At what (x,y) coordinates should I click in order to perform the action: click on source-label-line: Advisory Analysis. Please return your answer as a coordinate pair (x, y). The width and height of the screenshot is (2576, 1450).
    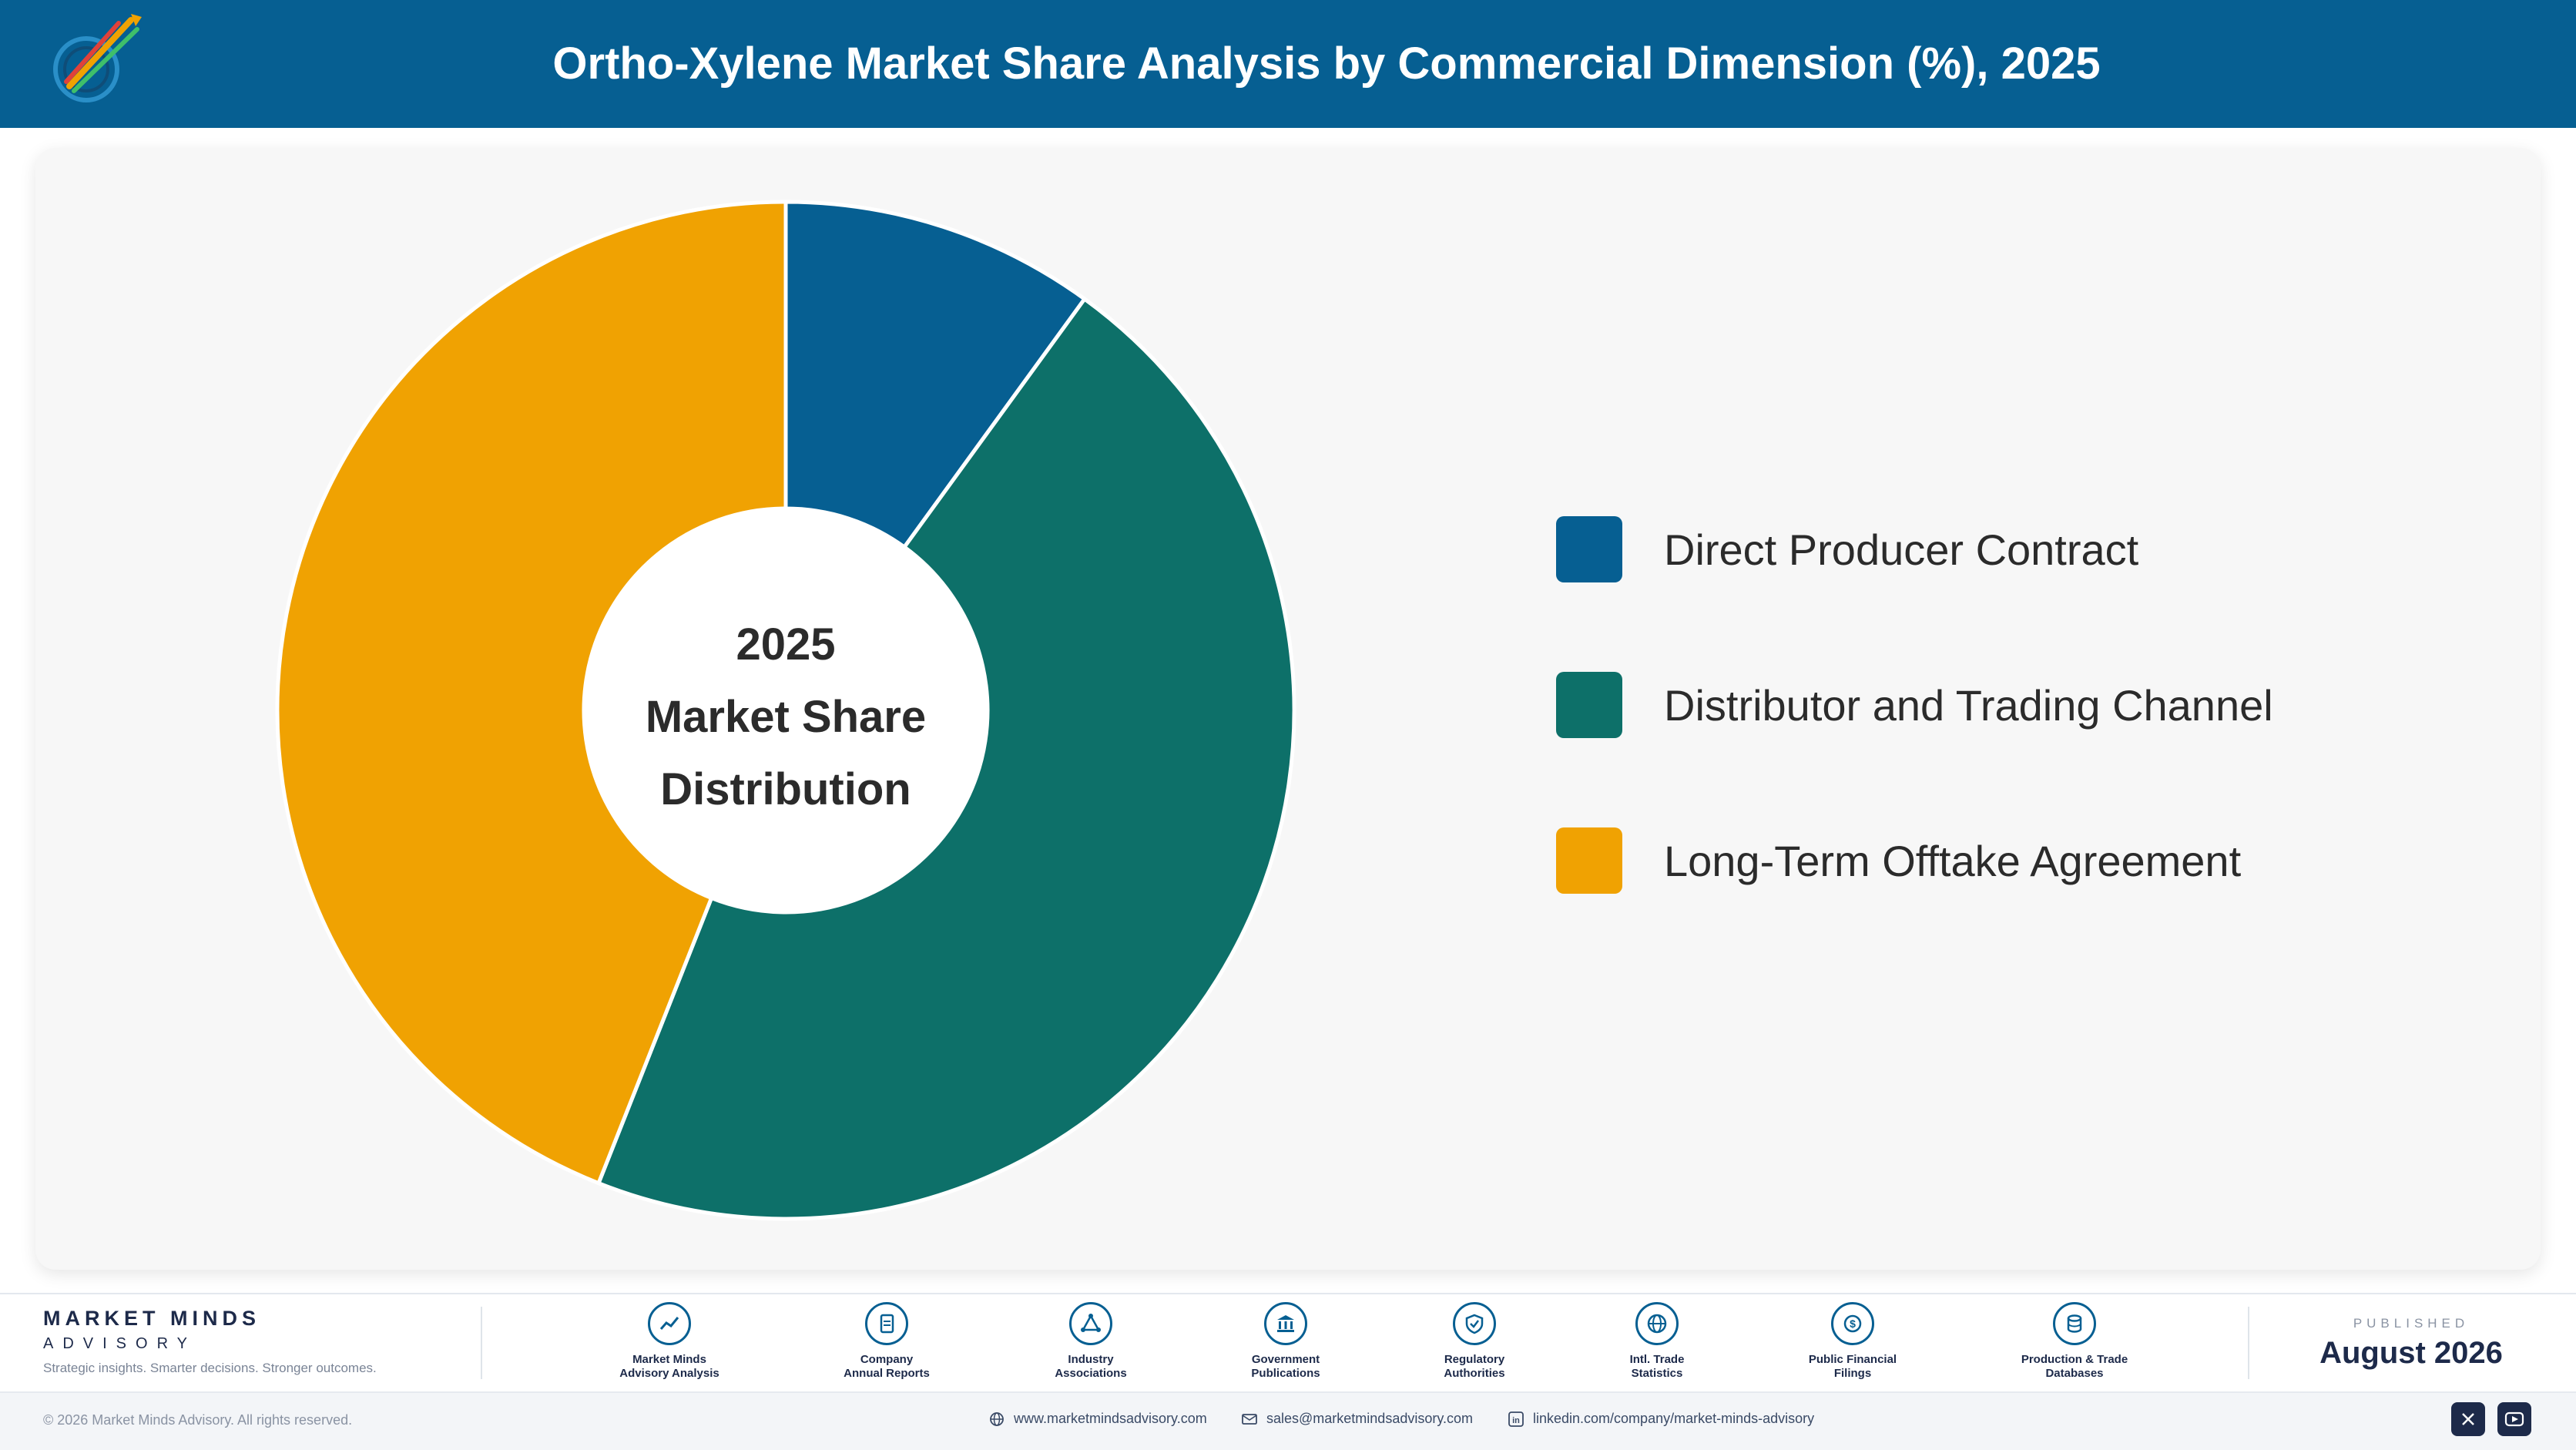
    Looking at the image, I should click on (669, 1373).